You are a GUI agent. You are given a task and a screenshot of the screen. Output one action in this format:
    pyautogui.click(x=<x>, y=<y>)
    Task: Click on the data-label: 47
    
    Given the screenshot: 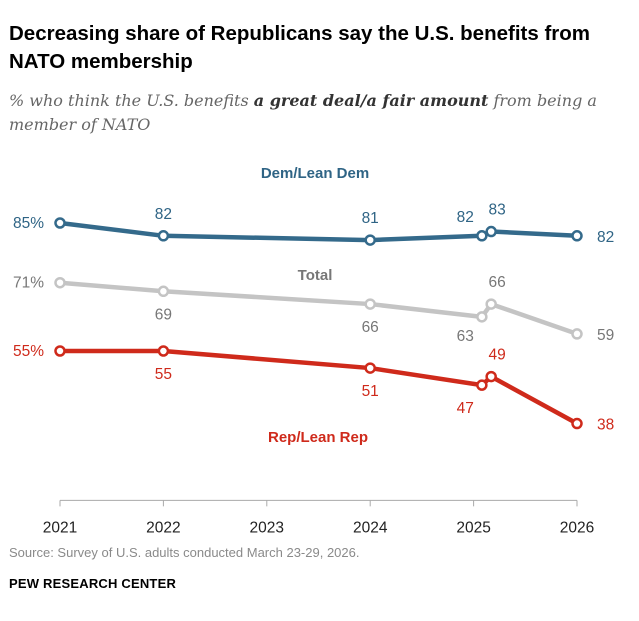 What is the action you would take?
    pyautogui.click(x=465, y=408)
    